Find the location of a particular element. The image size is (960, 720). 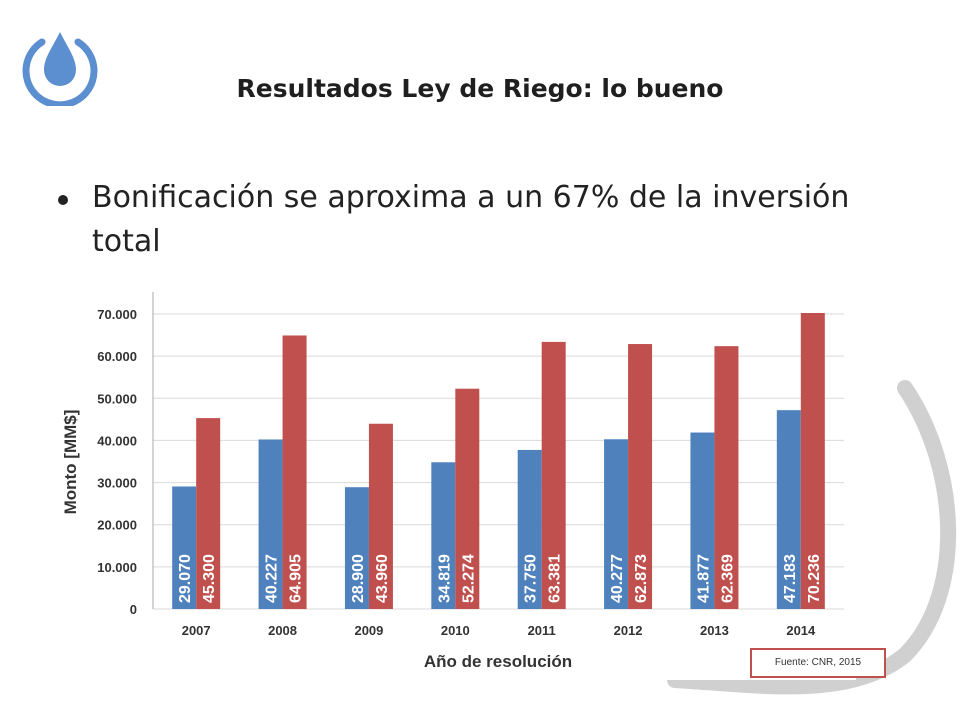

x-axis-title: Año de resolución is located at coordinates (498, 661).